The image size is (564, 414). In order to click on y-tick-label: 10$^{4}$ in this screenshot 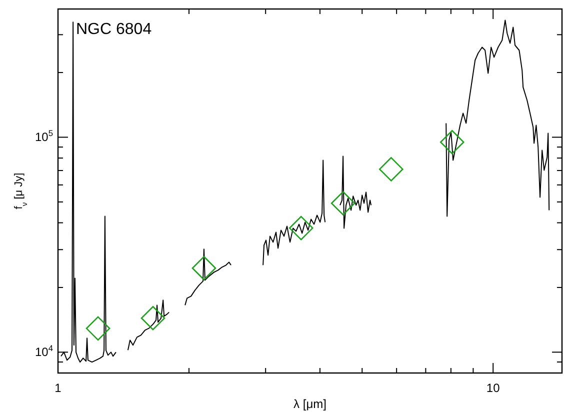, I will do `click(44, 351)`.